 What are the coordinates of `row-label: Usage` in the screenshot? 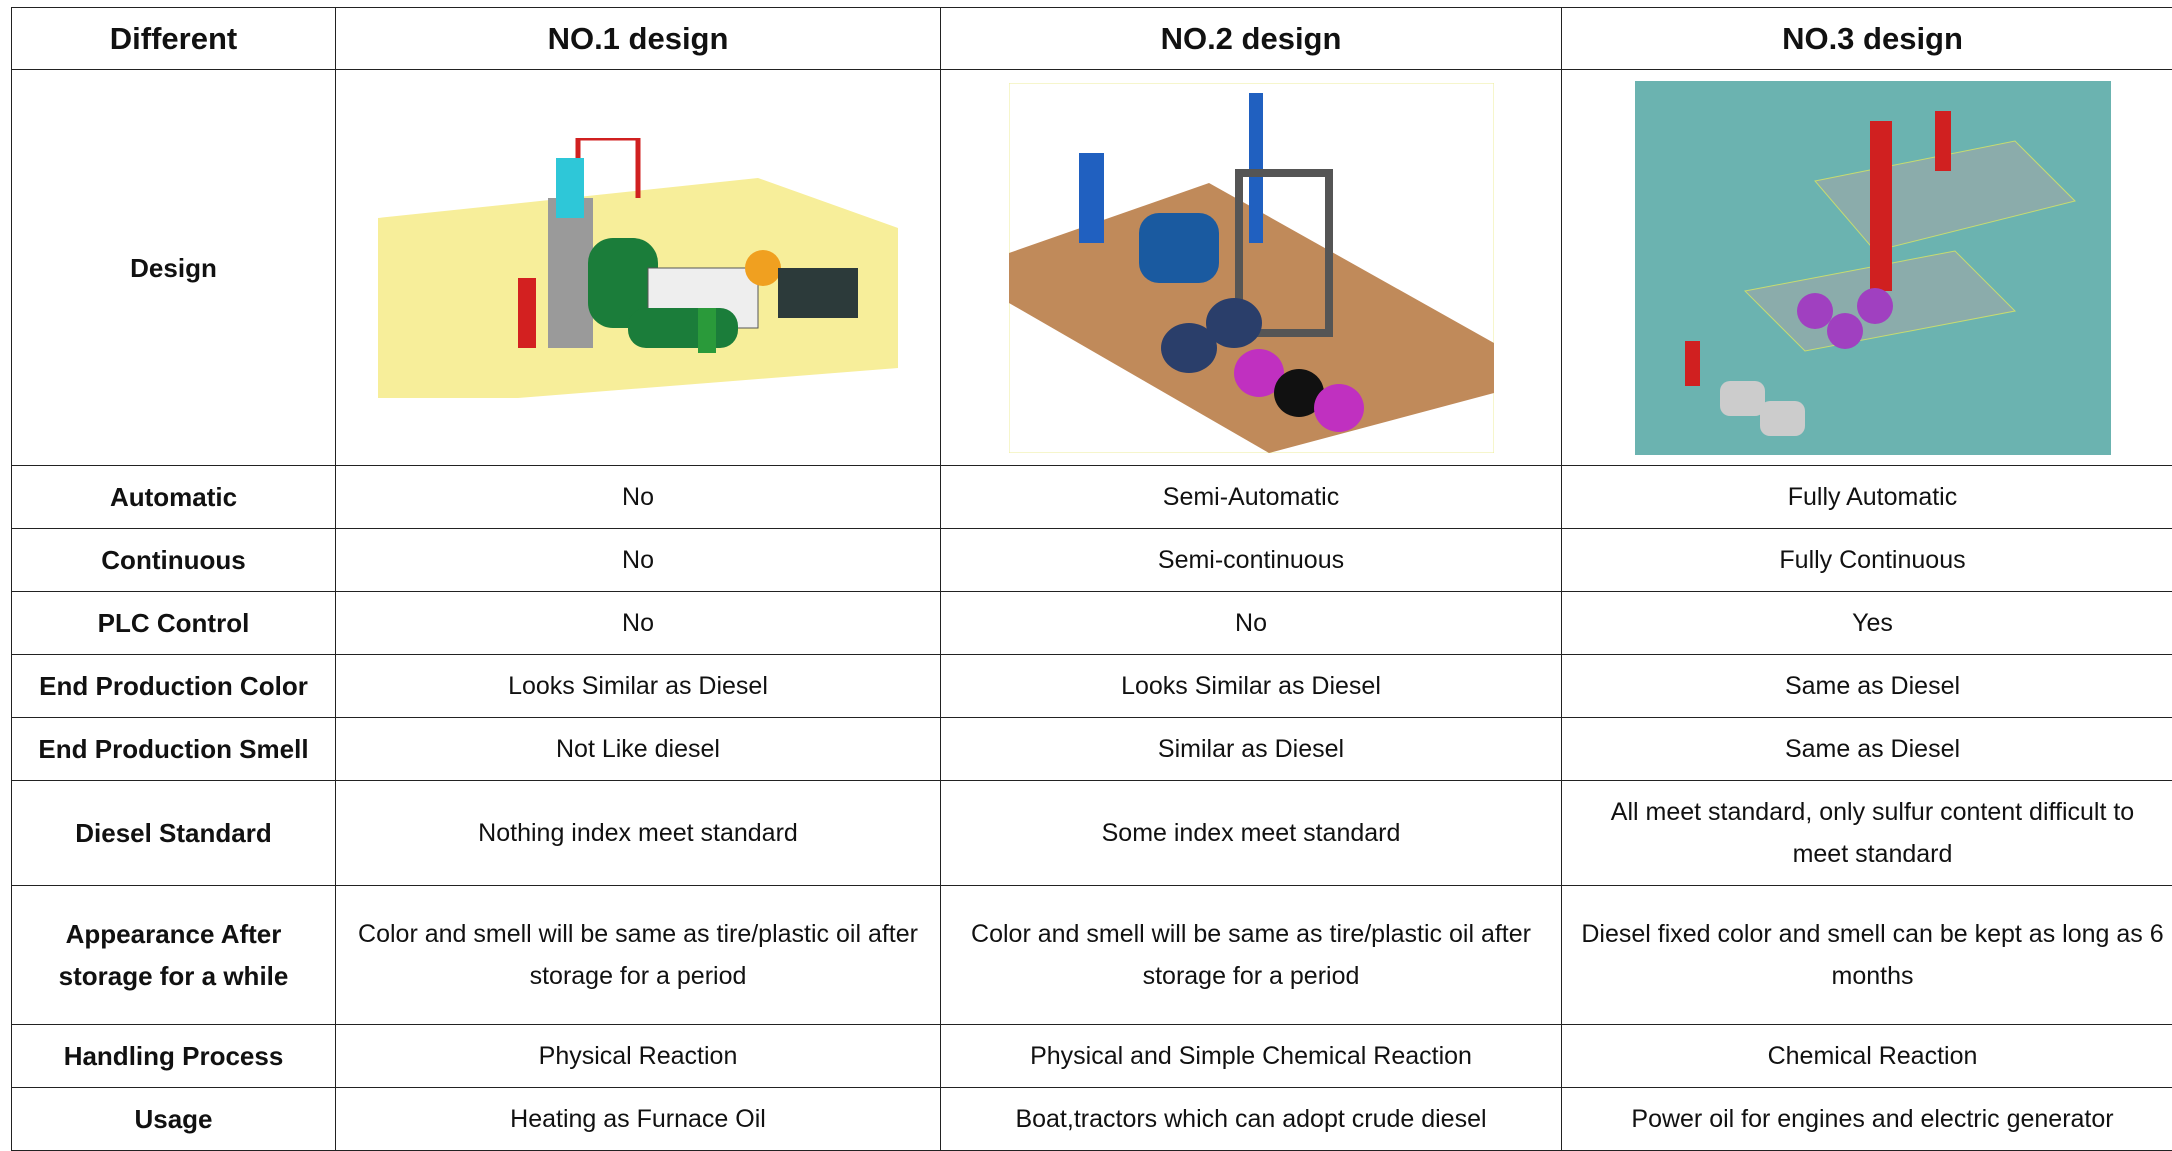 It's located at (174, 1119).